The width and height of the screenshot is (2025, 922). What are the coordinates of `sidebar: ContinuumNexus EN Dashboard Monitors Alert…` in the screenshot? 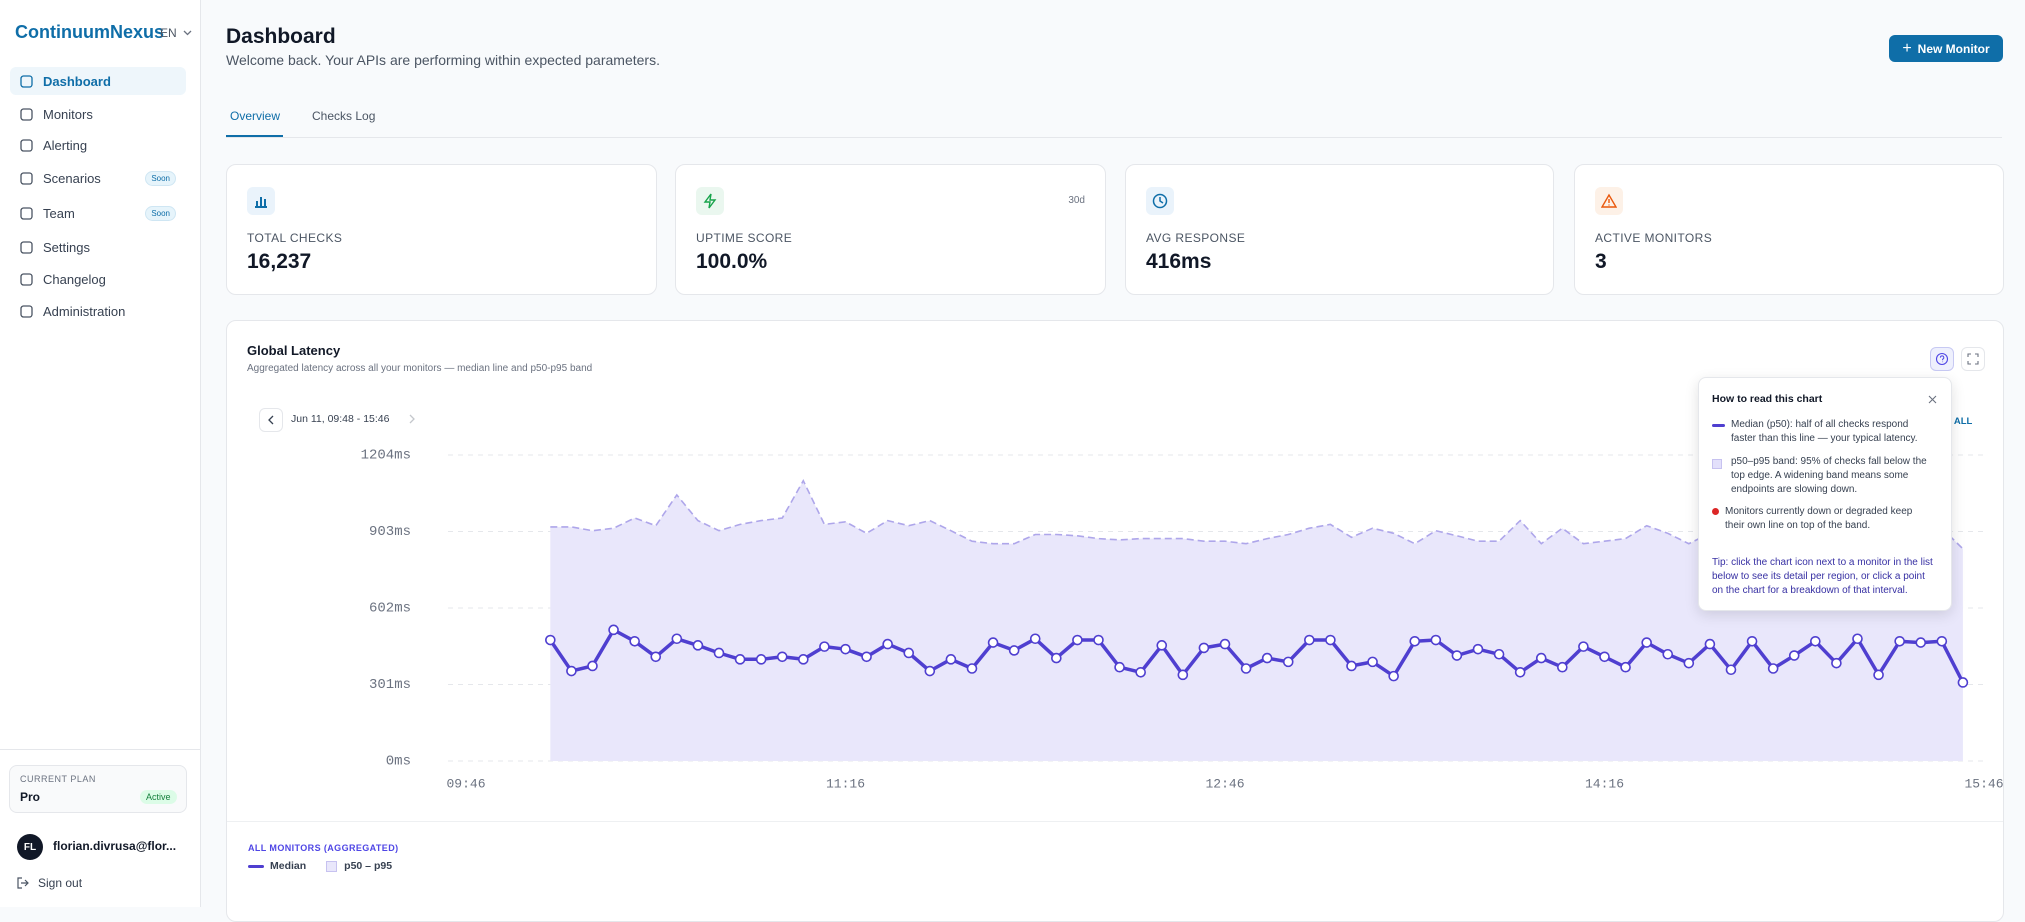 It's located at (100, 453).